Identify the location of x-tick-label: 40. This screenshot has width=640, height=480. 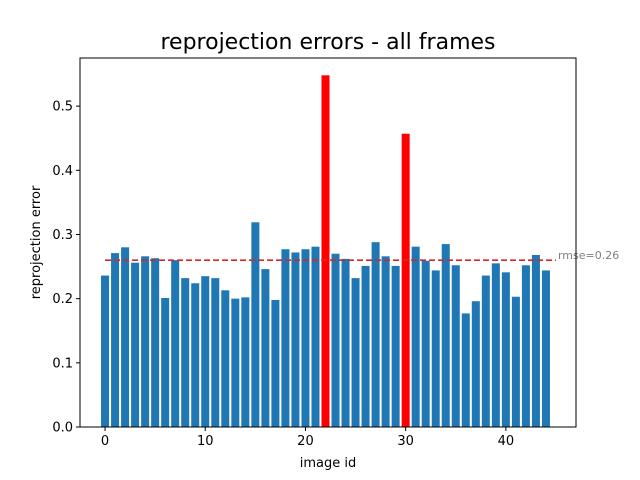
(506, 441).